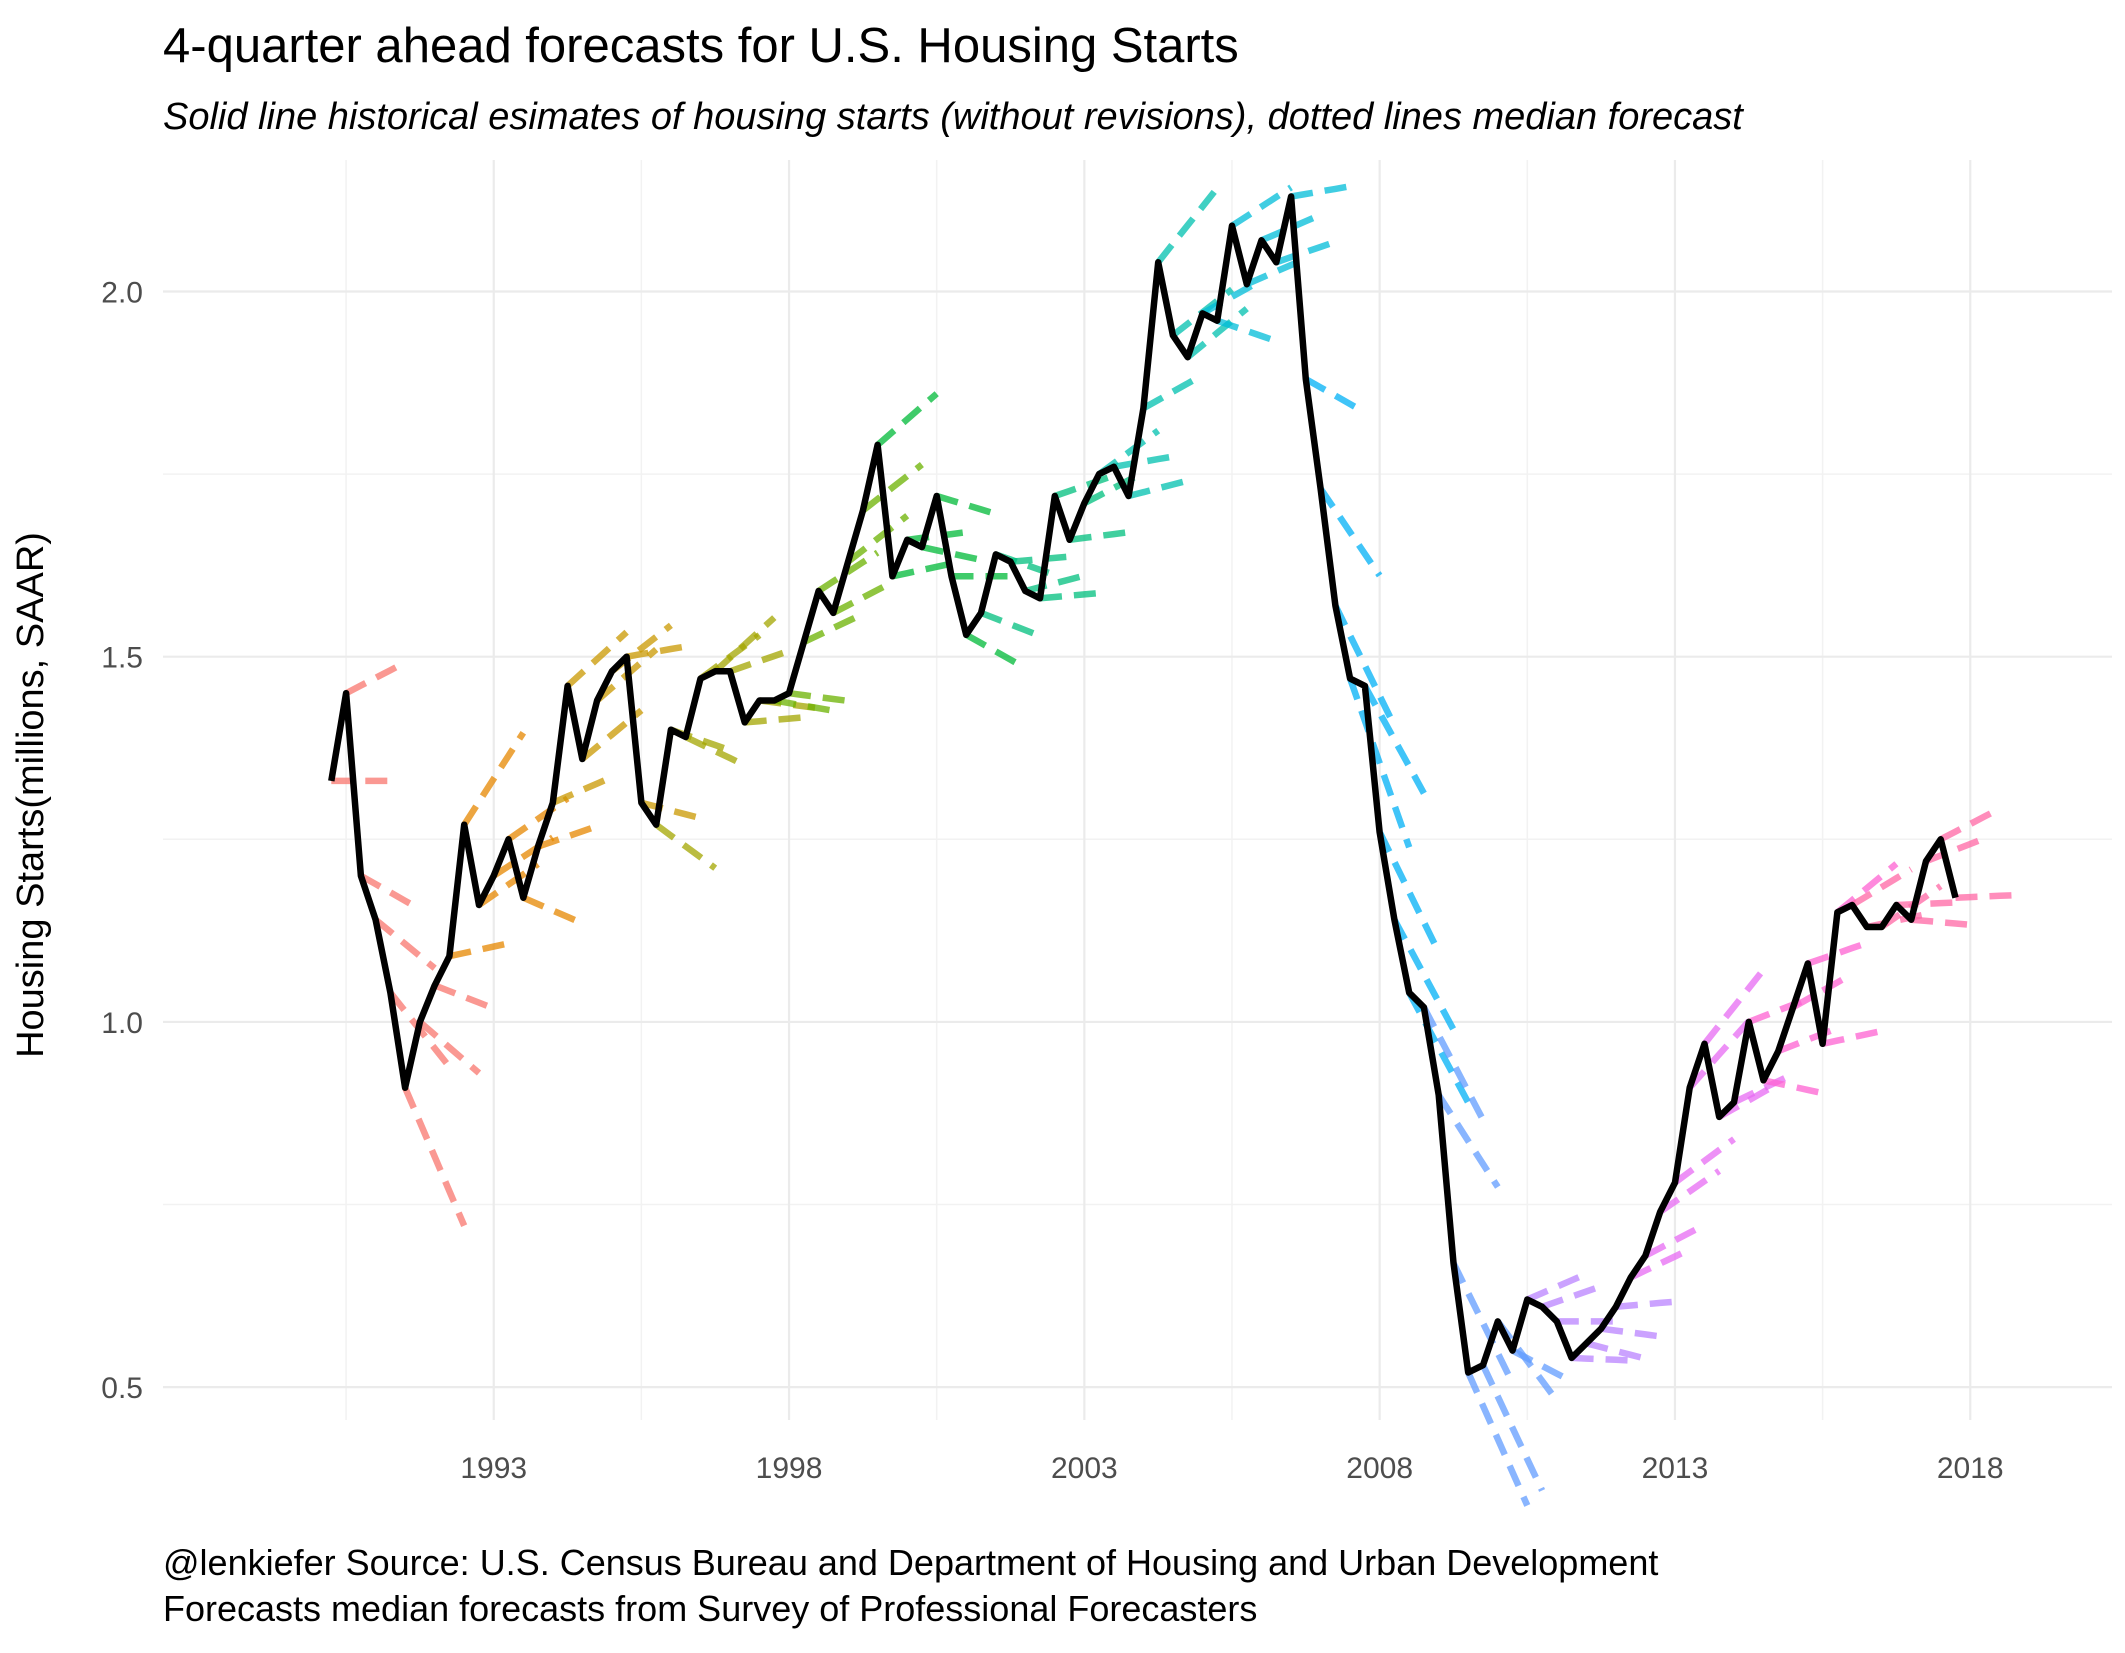 This screenshot has height=1653, width=2125. I want to click on x-tick-label: 2003, so click(1084, 1468).